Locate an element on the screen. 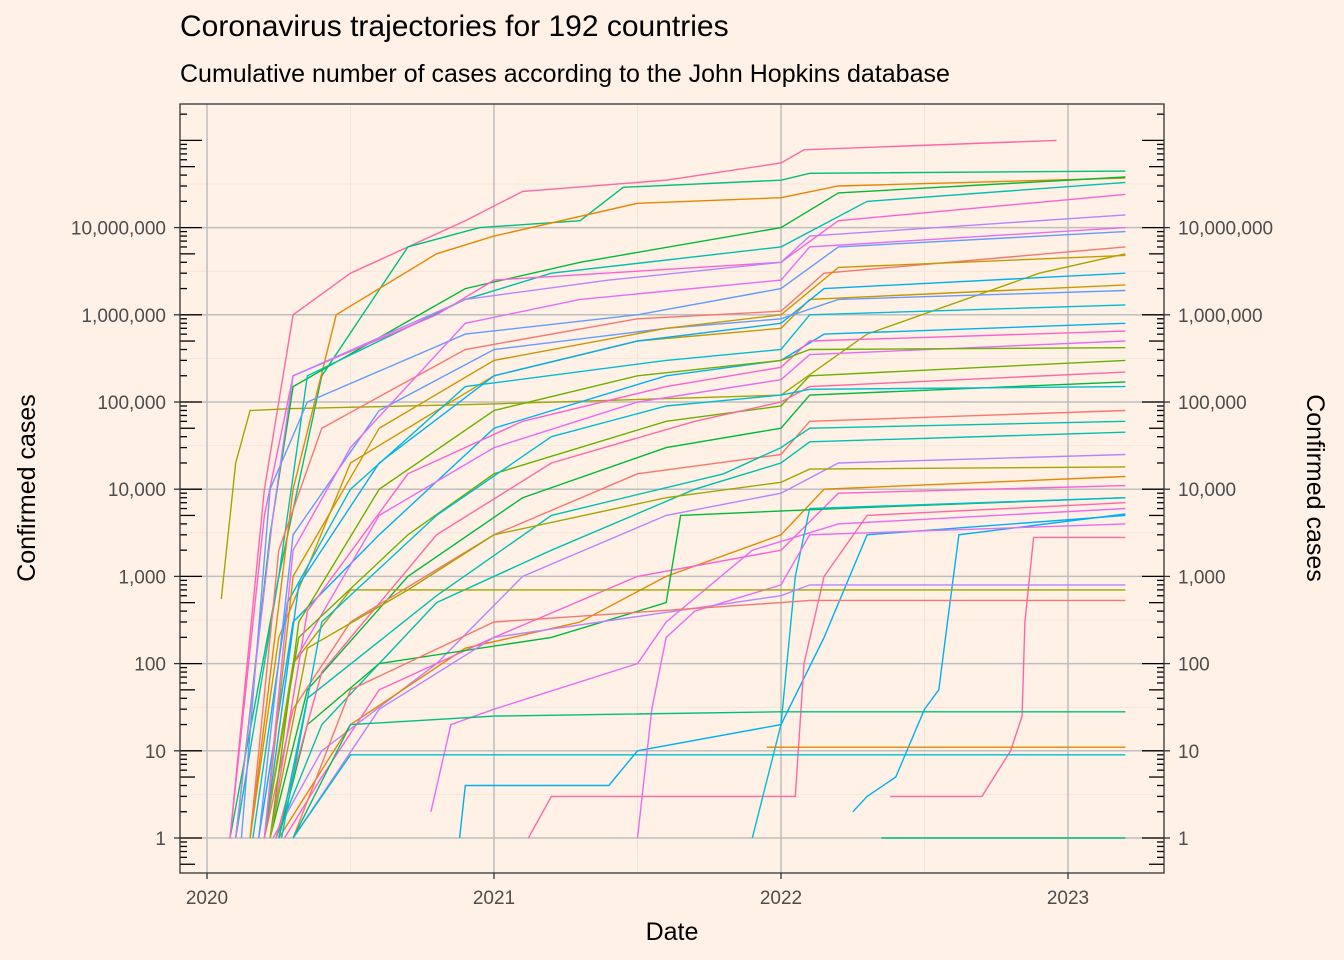  x-tick-label: 2022 is located at coordinates (781, 898).